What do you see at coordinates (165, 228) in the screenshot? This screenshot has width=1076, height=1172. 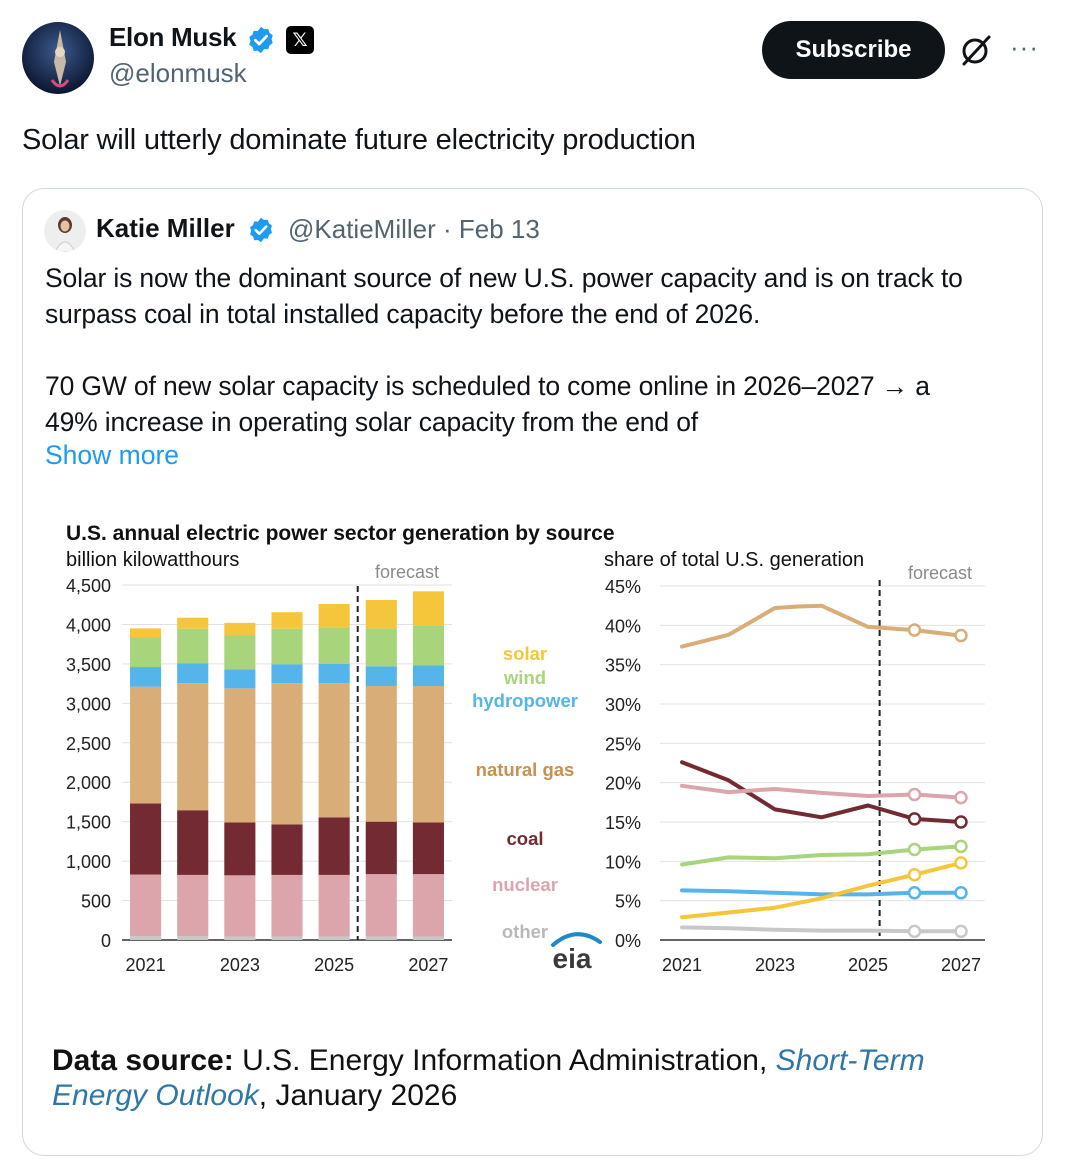 I see `quoted-author-name: Katie Miller` at bounding box center [165, 228].